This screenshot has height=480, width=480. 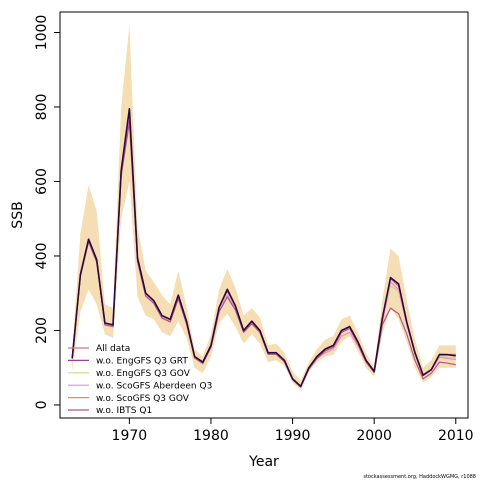 What do you see at coordinates (154, 386) in the screenshot?
I see `legend-label-3: w.o. ScoGFS Aberdeen Q3` at bounding box center [154, 386].